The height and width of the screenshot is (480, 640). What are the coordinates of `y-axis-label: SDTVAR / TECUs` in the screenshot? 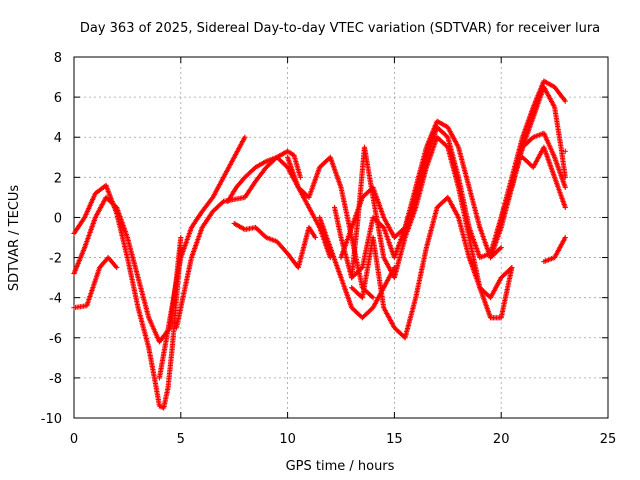 It's located at (14, 238).